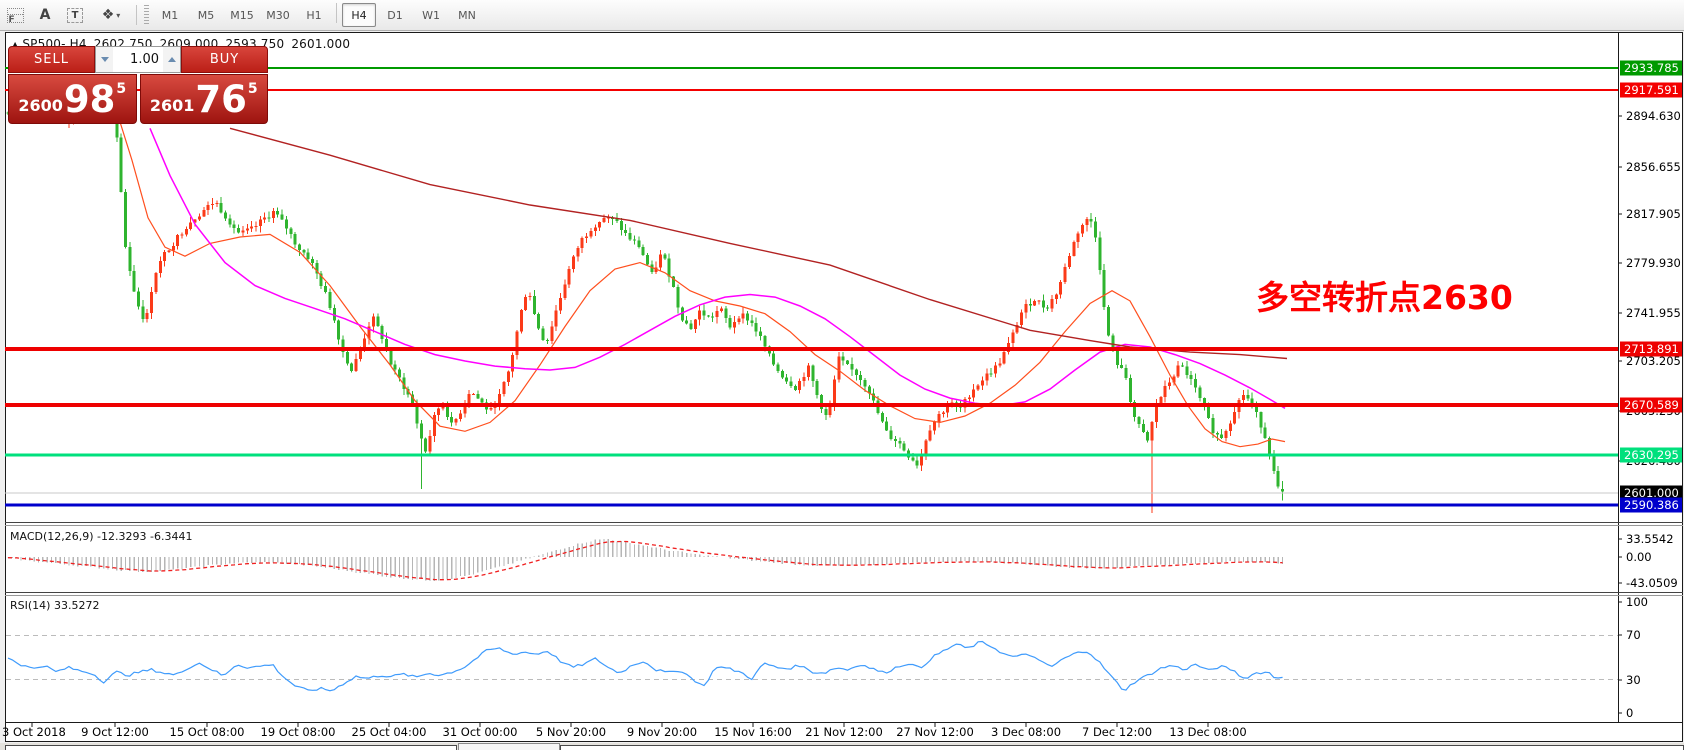 Image resolution: width=1684 pixels, height=750 pixels. Describe the element at coordinates (144, 59) in the screenshot. I see `volume-value: 1.00` at that location.